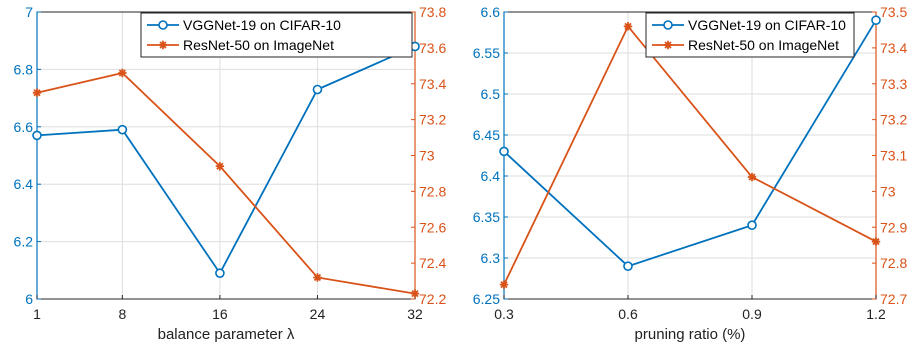  Describe the element at coordinates (37, 314) in the screenshot. I see `x-tick-label: 1` at that location.